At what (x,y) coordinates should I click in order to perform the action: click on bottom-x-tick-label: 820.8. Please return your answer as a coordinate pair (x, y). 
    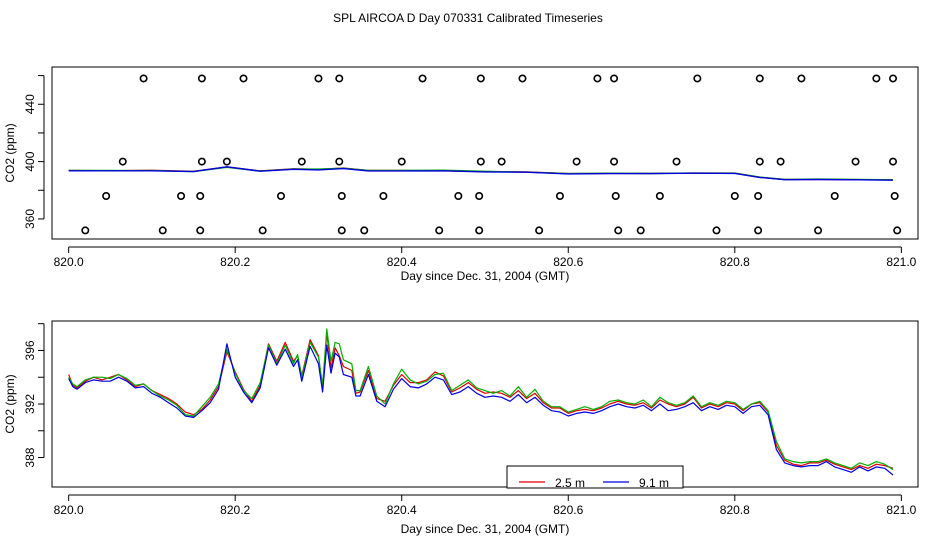
    Looking at the image, I should click on (735, 510).